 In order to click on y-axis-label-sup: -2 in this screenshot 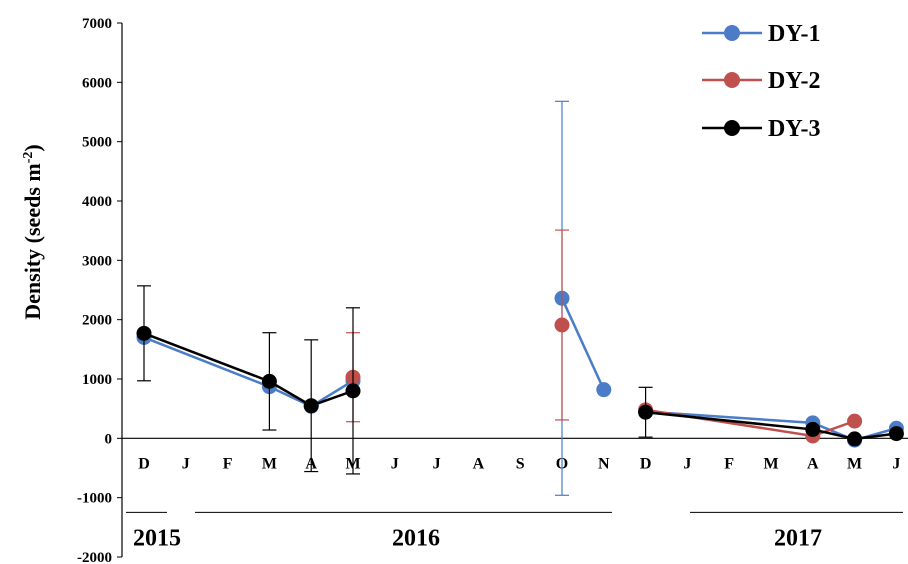, I will do `click(28, 158)`.